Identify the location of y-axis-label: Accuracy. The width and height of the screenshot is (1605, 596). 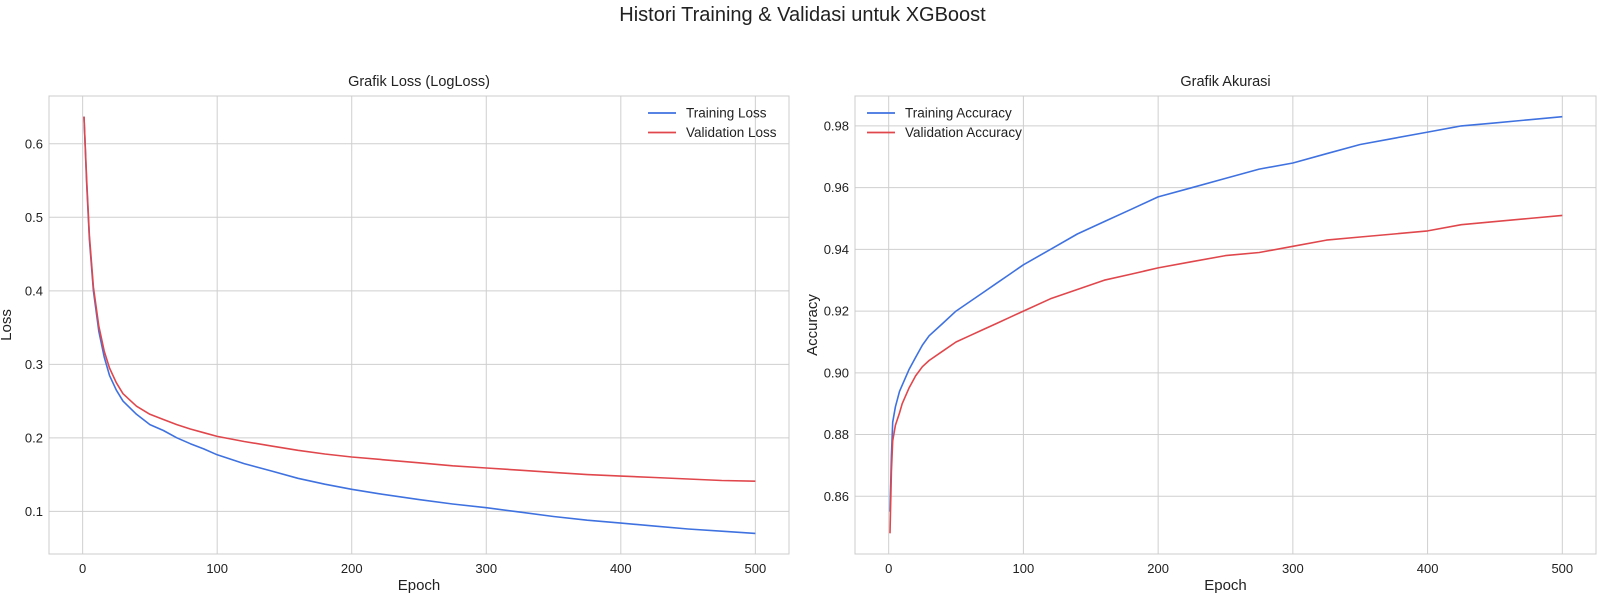
(812, 325).